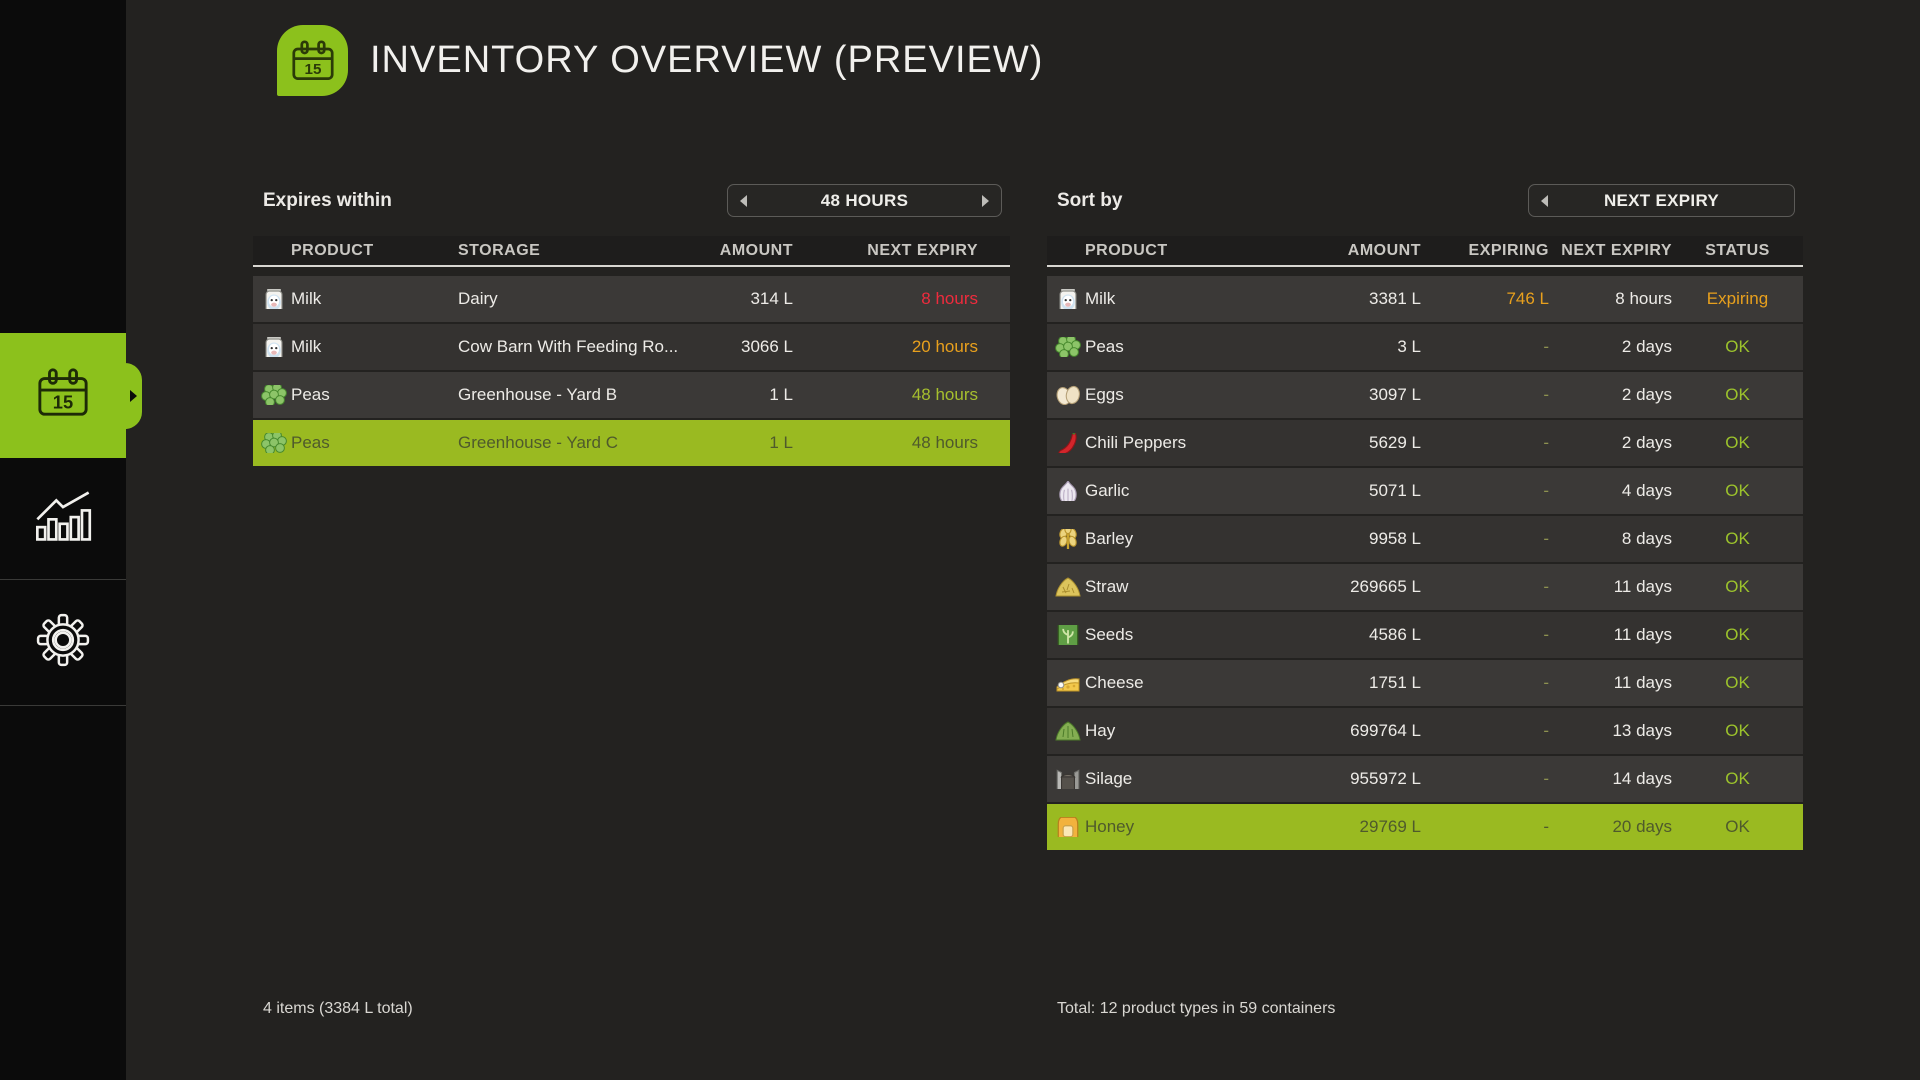 The width and height of the screenshot is (1920, 1080). Describe the element at coordinates (1167, 347) in the screenshot. I see `product-cell: Peas` at that location.